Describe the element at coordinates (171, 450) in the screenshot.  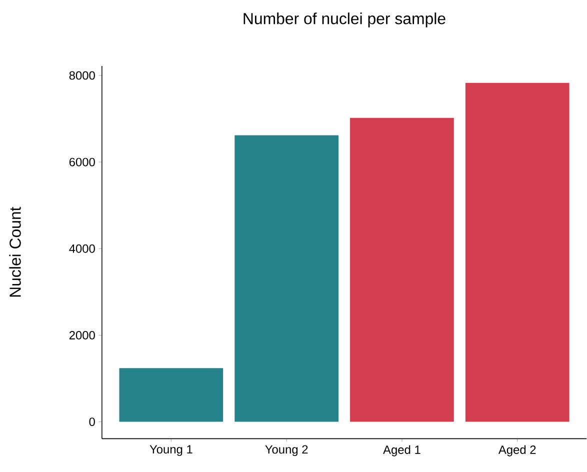
I see `x-tick-label: Young 1` at that location.